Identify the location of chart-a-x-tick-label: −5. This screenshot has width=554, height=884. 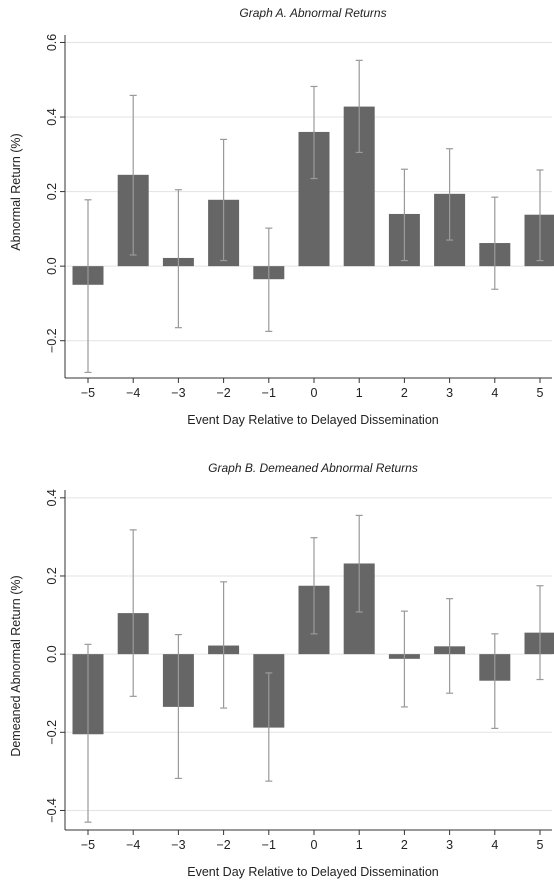
(88, 393).